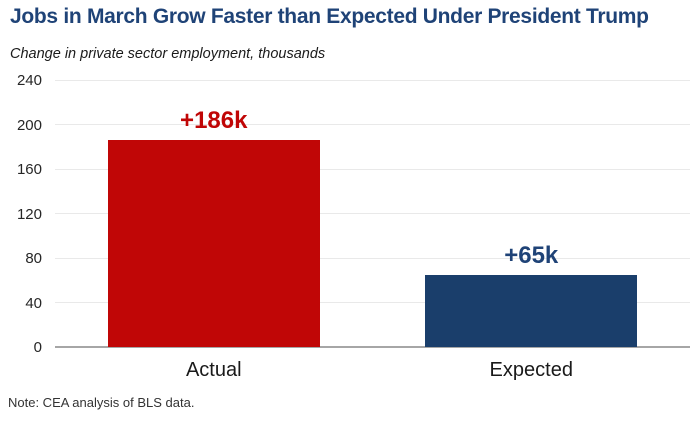  Describe the element at coordinates (29, 169) in the screenshot. I see `y-tick-label: 160` at that location.